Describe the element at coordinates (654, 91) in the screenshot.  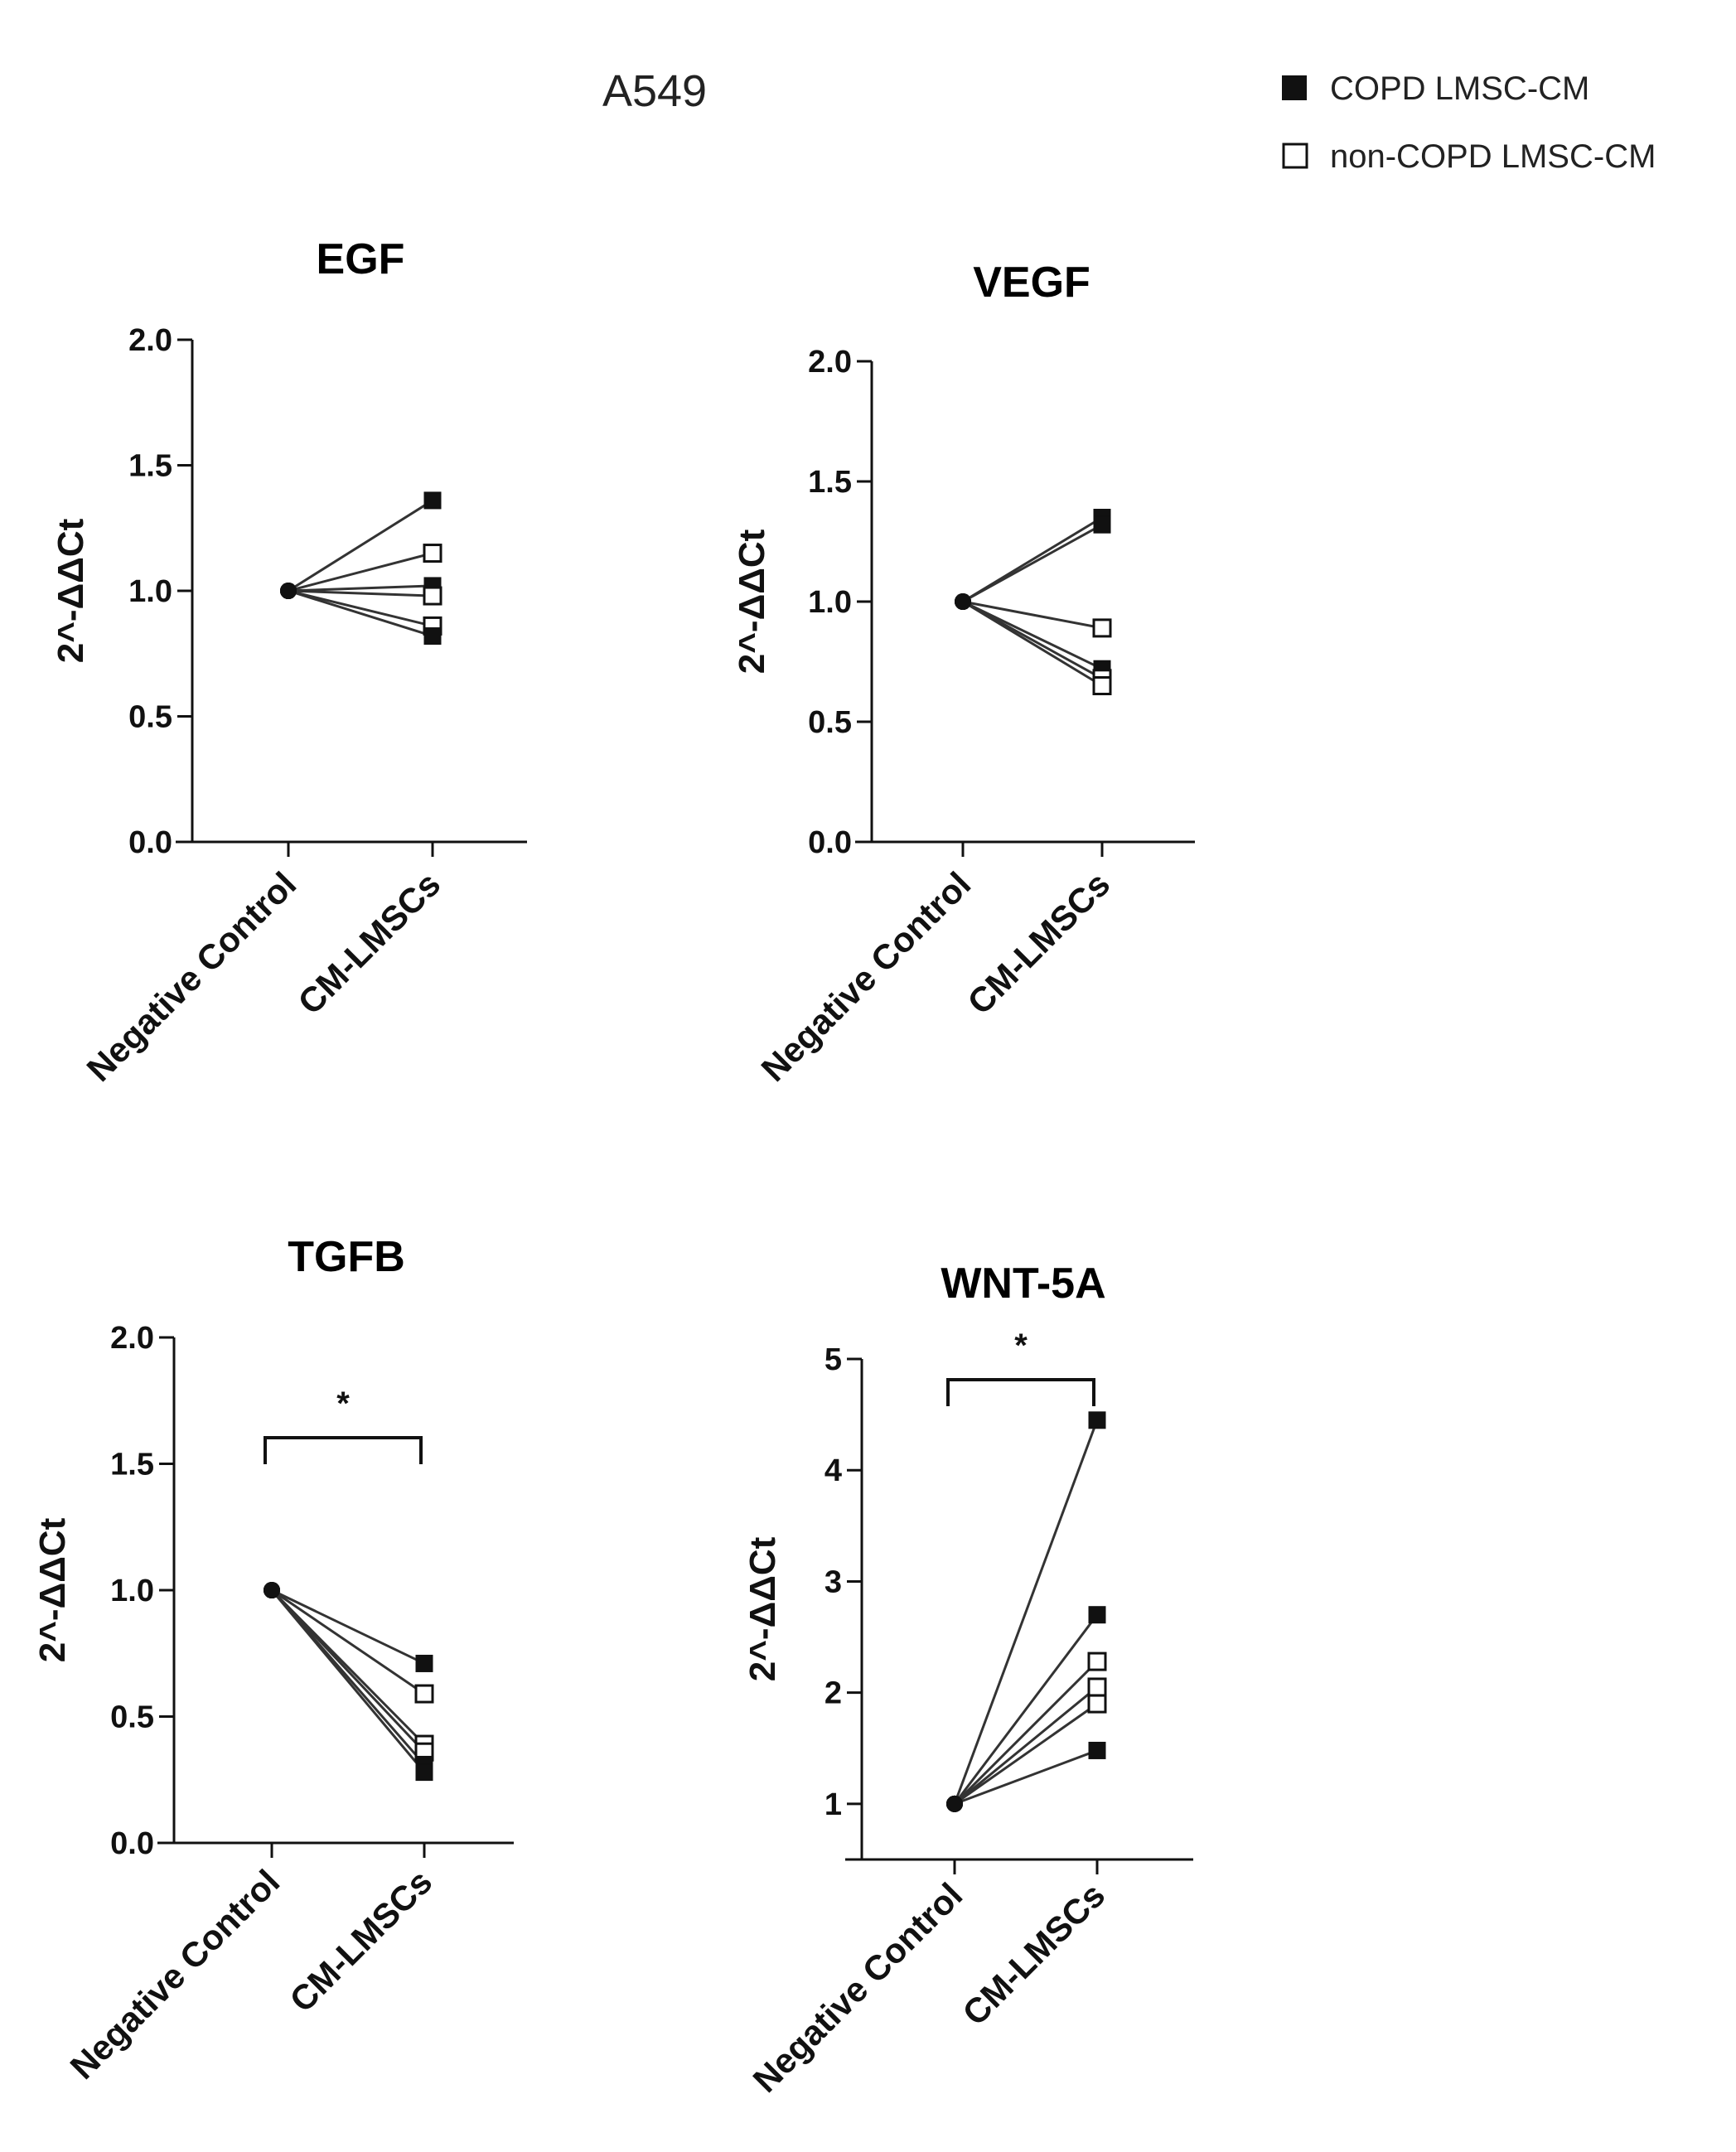
I see `figure-title: A549` at that location.